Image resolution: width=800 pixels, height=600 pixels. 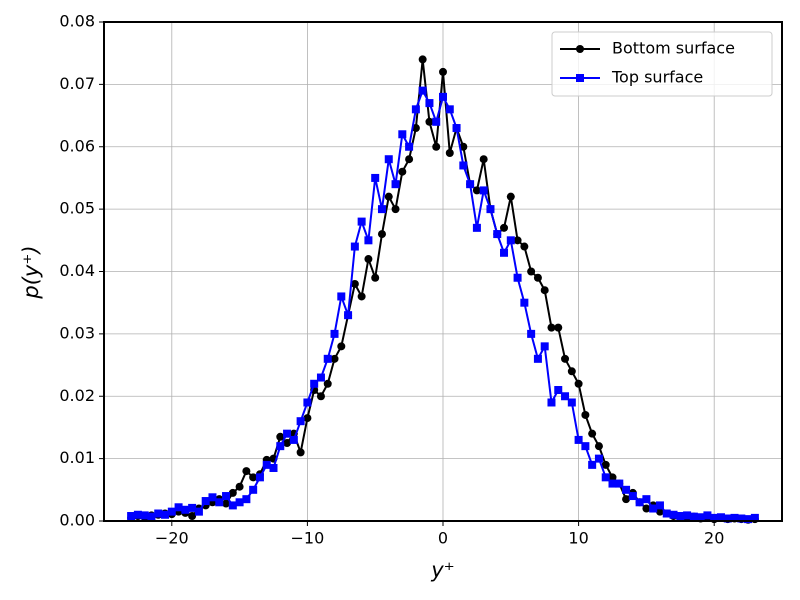 I want to click on y-tick-label: 0.04, so click(x=77, y=270).